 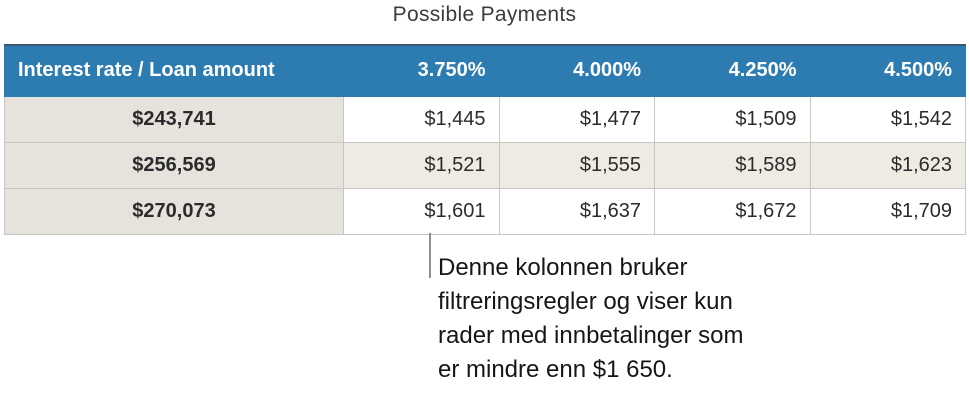 What do you see at coordinates (732, 165) in the screenshot?
I see `payment-cell: $1,589` at bounding box center [732, 165].